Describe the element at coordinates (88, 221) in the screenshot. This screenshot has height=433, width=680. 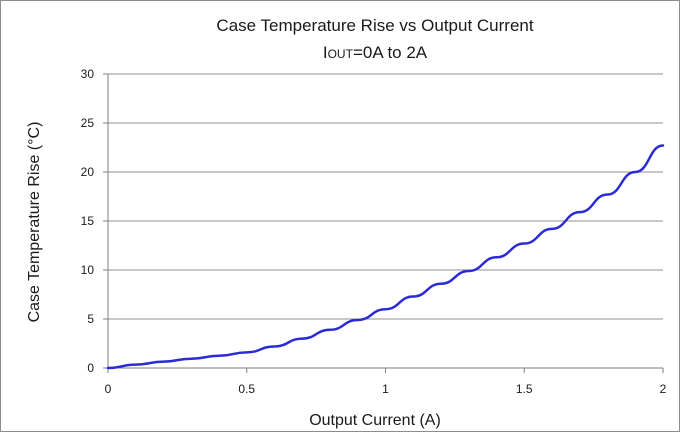
I see `y-tick-label: 15` at that location.